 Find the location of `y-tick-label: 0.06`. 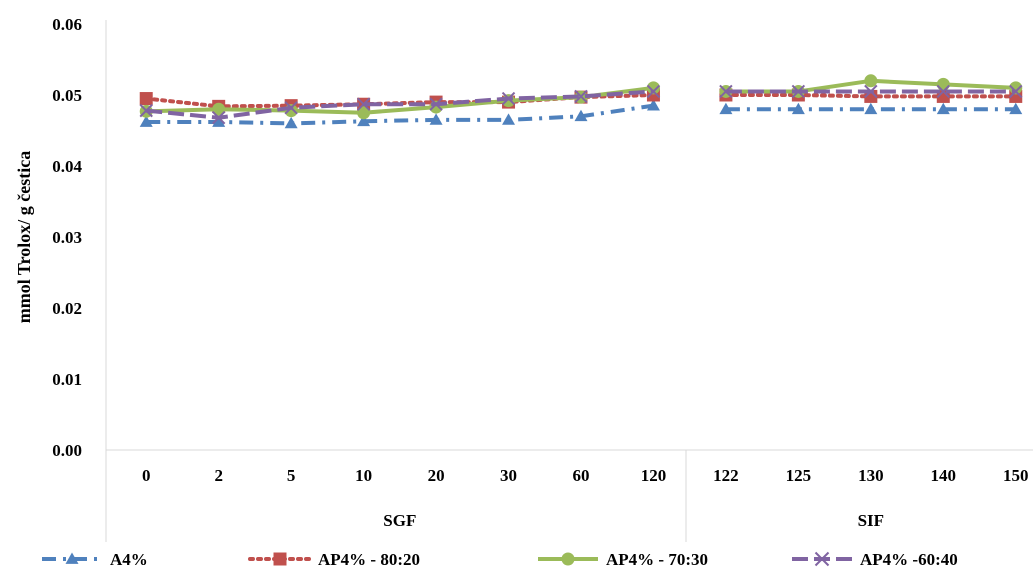

y-tick-label: 0.06 is located at coordinates (67, 24).